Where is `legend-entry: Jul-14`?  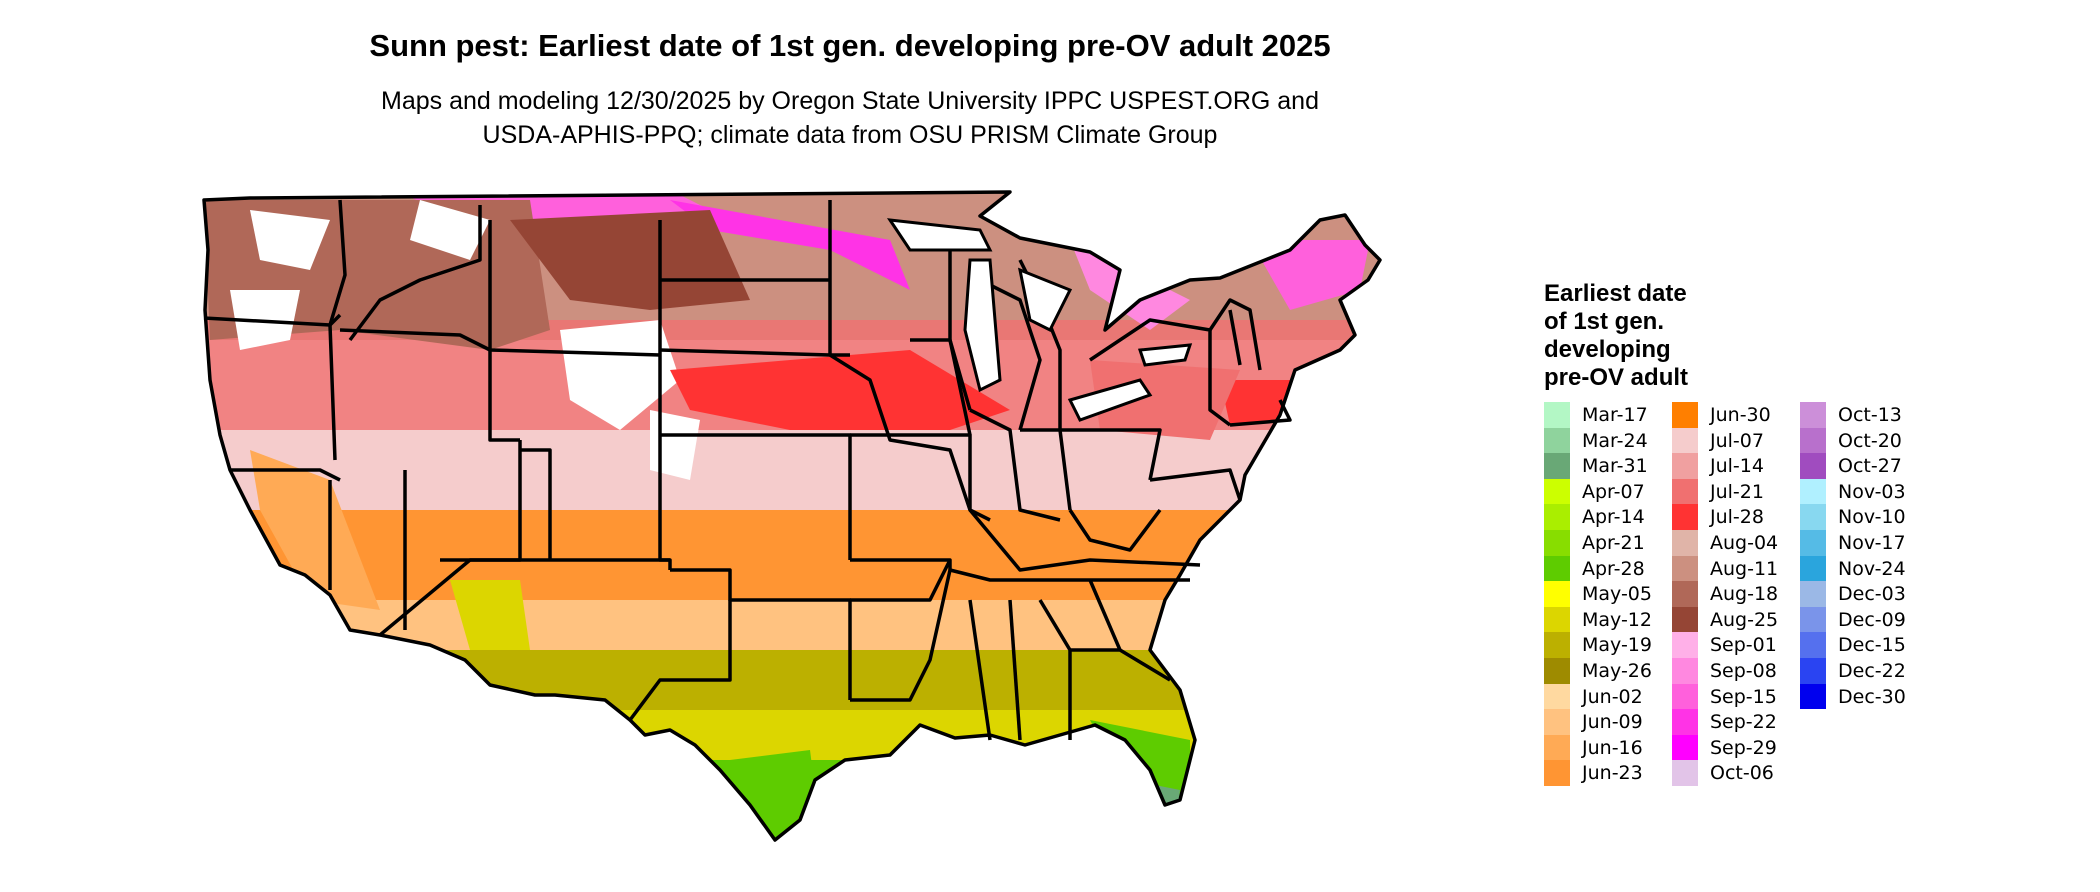 legend-entry: Jul-14 is located at coordinates (1736, 466).